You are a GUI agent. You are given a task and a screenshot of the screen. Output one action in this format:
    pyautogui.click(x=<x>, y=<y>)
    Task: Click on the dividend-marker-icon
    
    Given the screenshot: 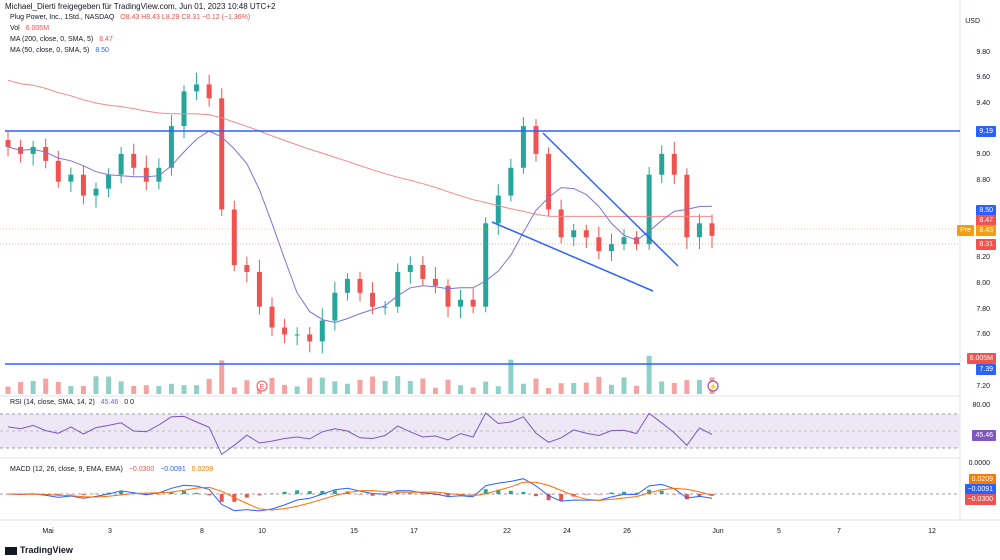 What is the action you would take?
    pyautogui.click(x=713, y=386)
    